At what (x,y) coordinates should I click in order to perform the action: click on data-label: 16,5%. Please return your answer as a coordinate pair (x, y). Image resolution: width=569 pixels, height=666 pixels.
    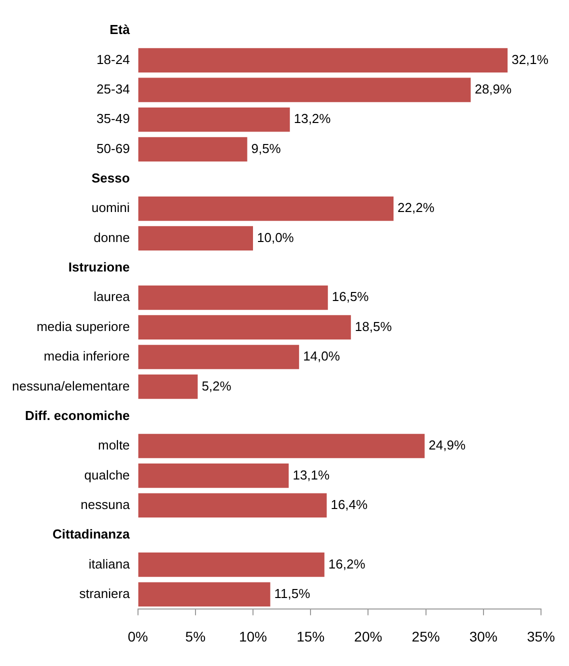
    Looking at the image, I should click on (351, 296).